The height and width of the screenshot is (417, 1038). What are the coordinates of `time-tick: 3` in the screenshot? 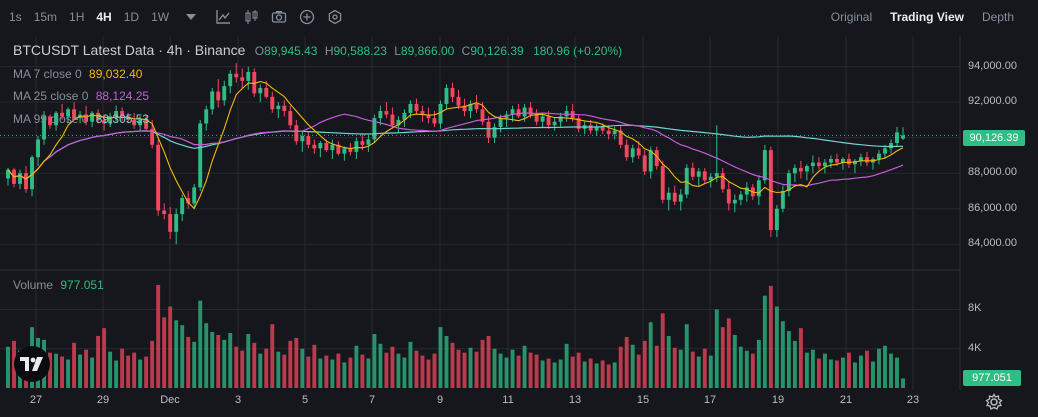 It's located at (238, 400).